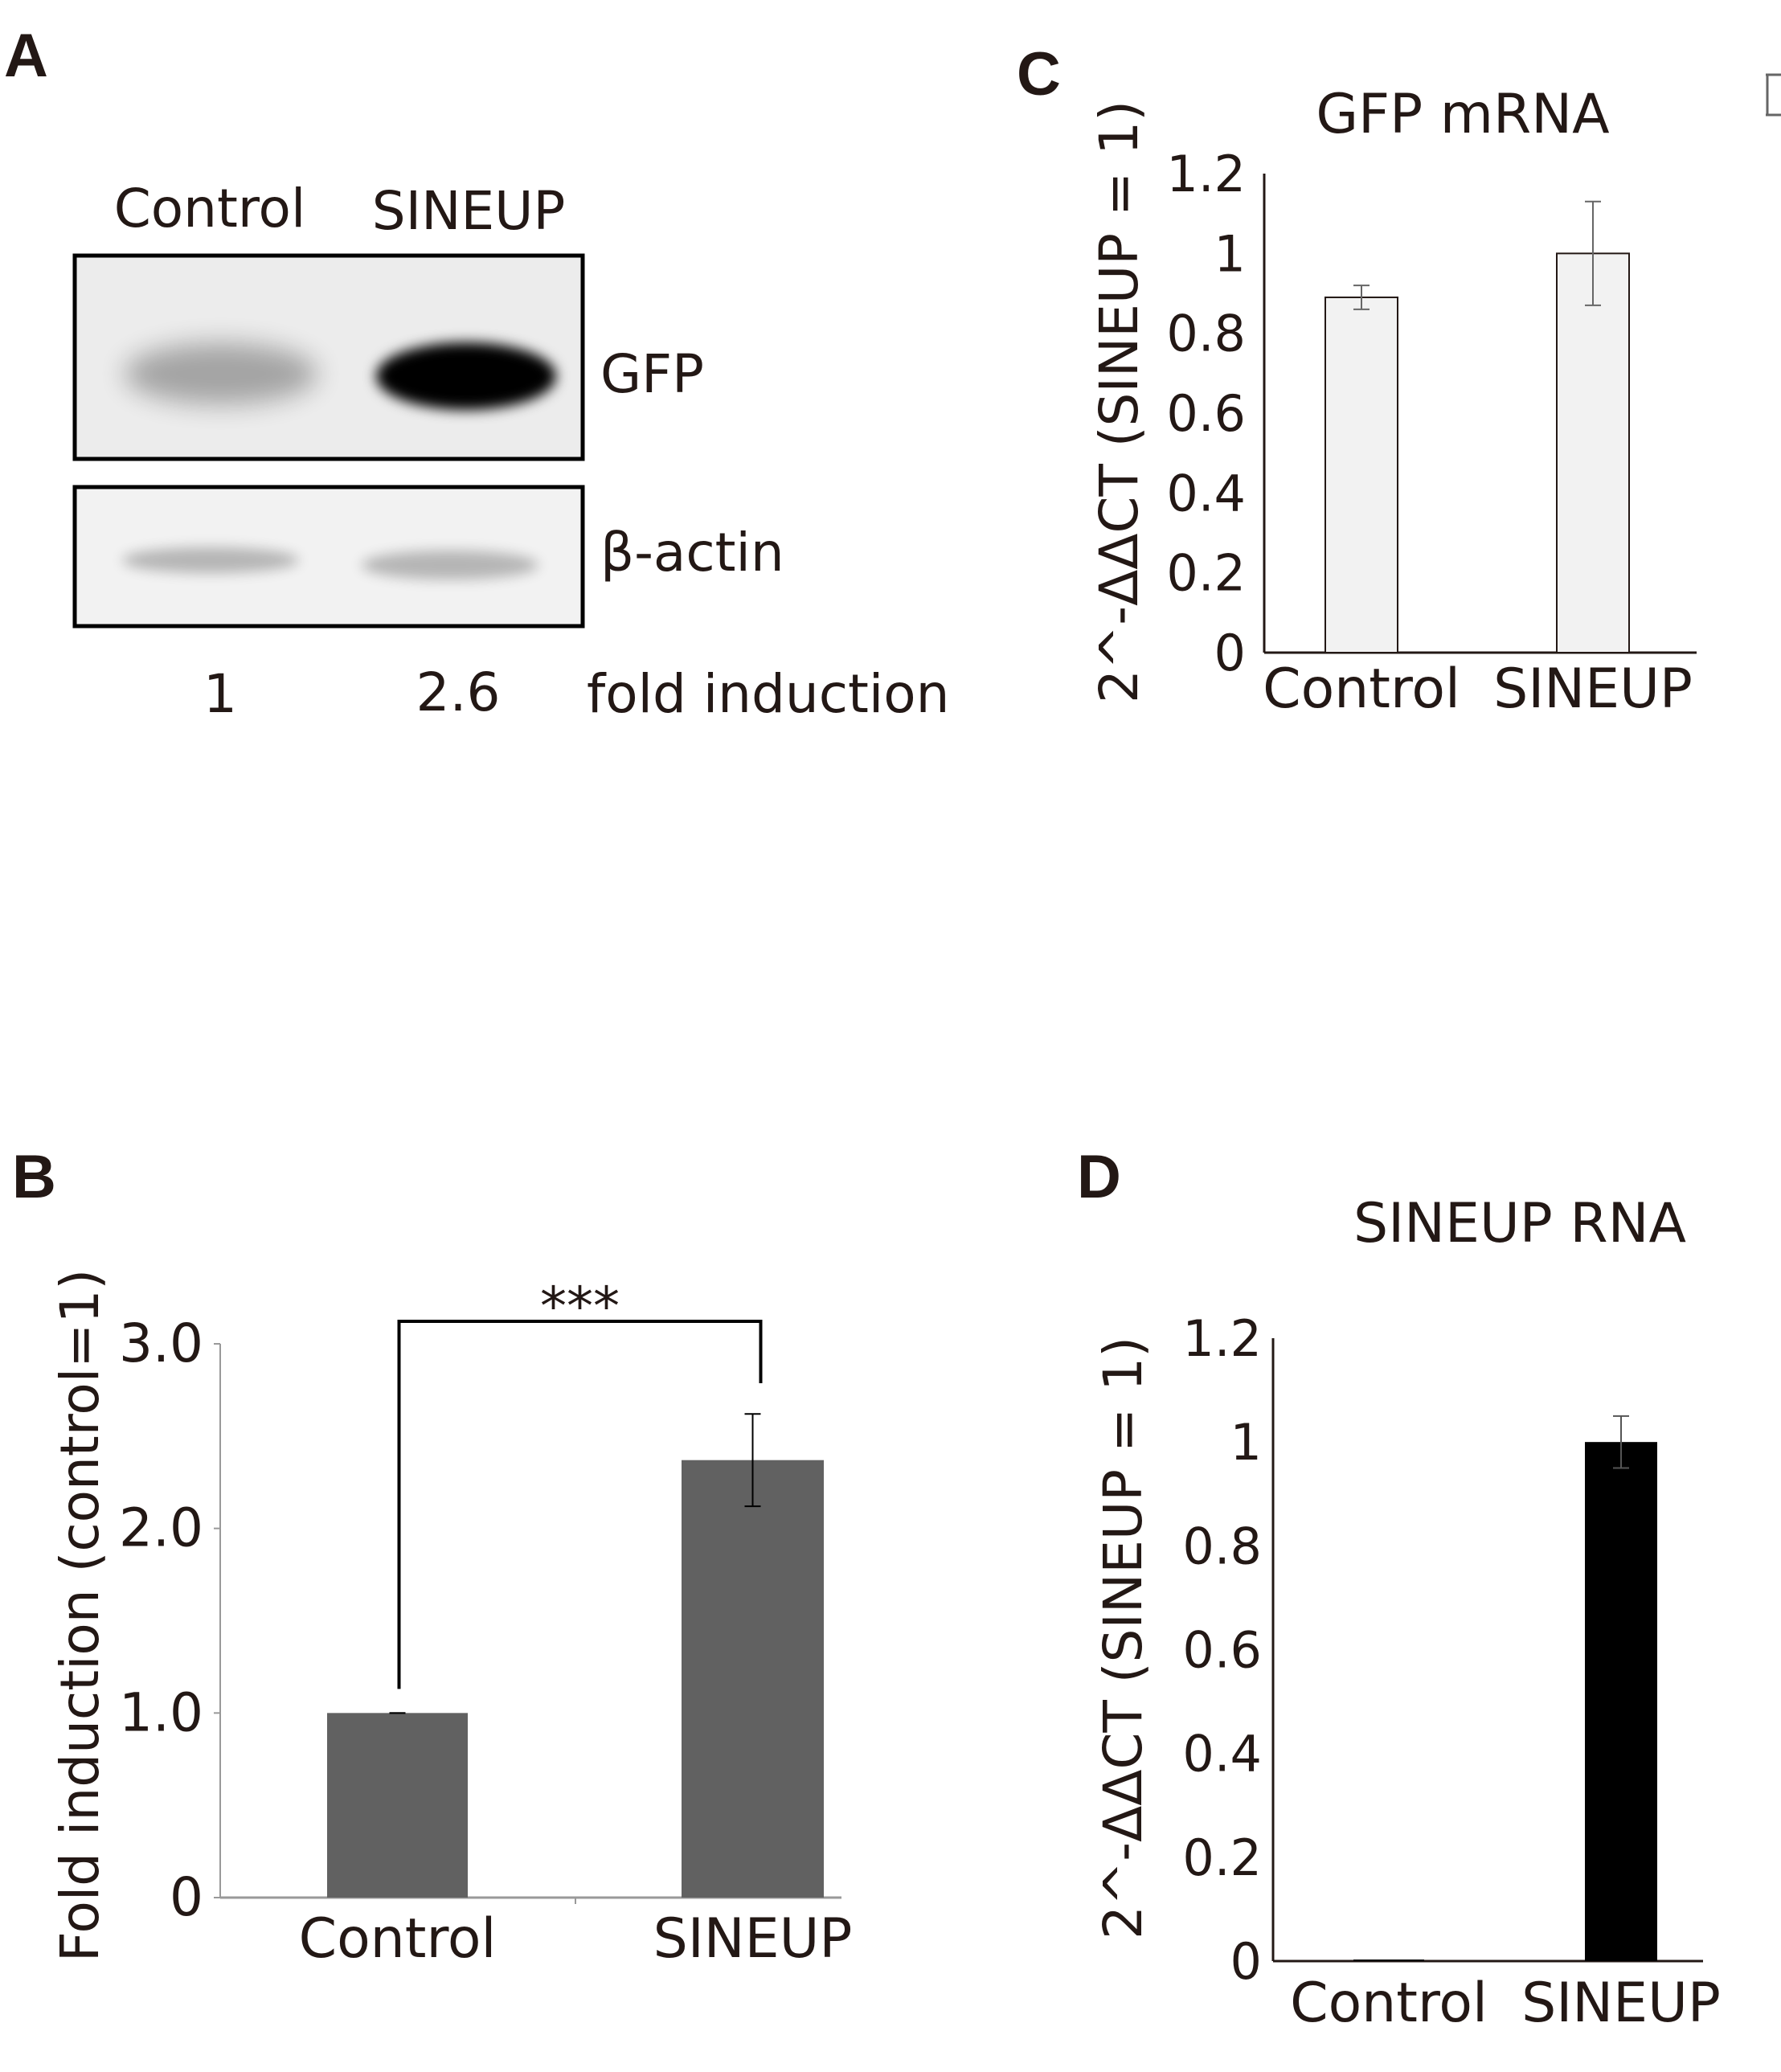 This screenshot has height=2072, width=1781. Describe the element at coordinates (1462, 114) in the screenshot. I see `chart-title: GFP mRNA` at that location.